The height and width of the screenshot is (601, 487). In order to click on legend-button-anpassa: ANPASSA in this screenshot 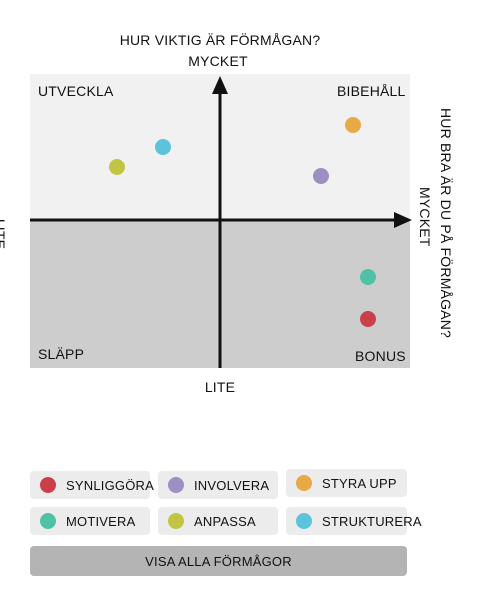, I will do `click(218, 521)`.